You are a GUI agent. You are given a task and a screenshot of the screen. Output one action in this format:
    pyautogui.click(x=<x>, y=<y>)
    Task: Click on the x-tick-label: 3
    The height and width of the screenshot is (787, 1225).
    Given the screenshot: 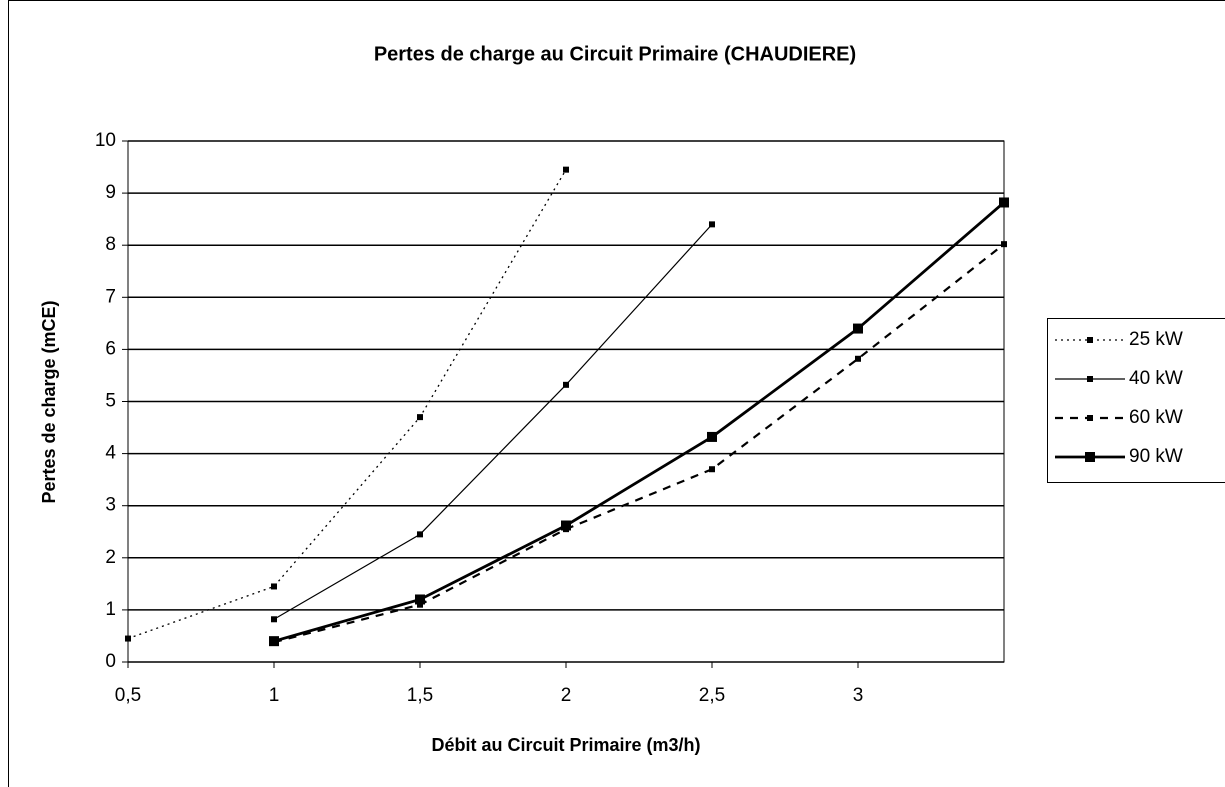 What is the action you would take?
    pyautogui.click(x=858, y=695)
    